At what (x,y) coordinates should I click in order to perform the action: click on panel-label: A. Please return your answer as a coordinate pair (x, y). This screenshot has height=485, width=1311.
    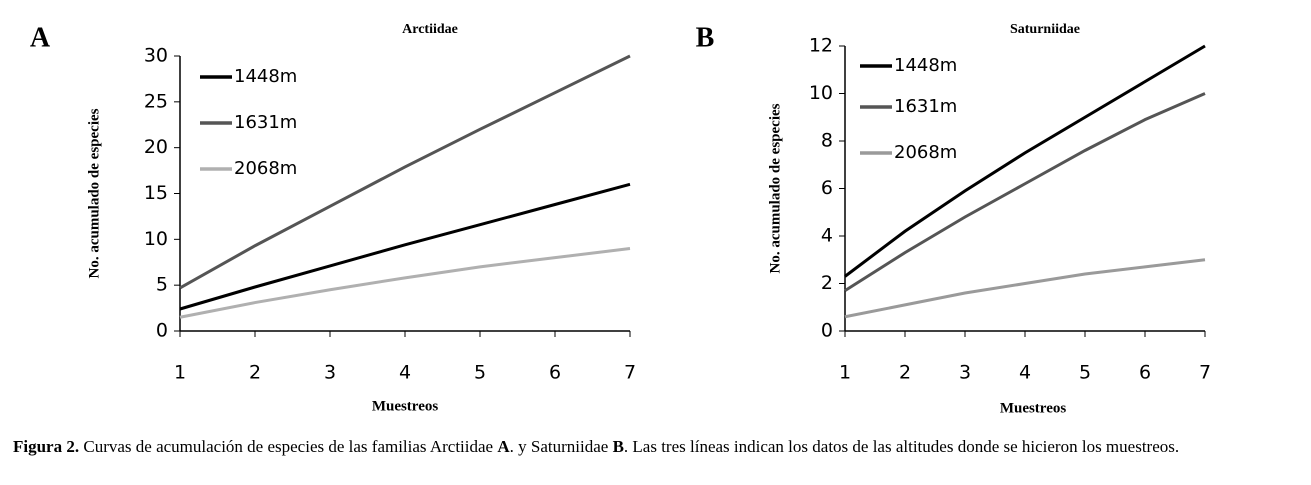
    Looking at the image, I should click on (40, 37).